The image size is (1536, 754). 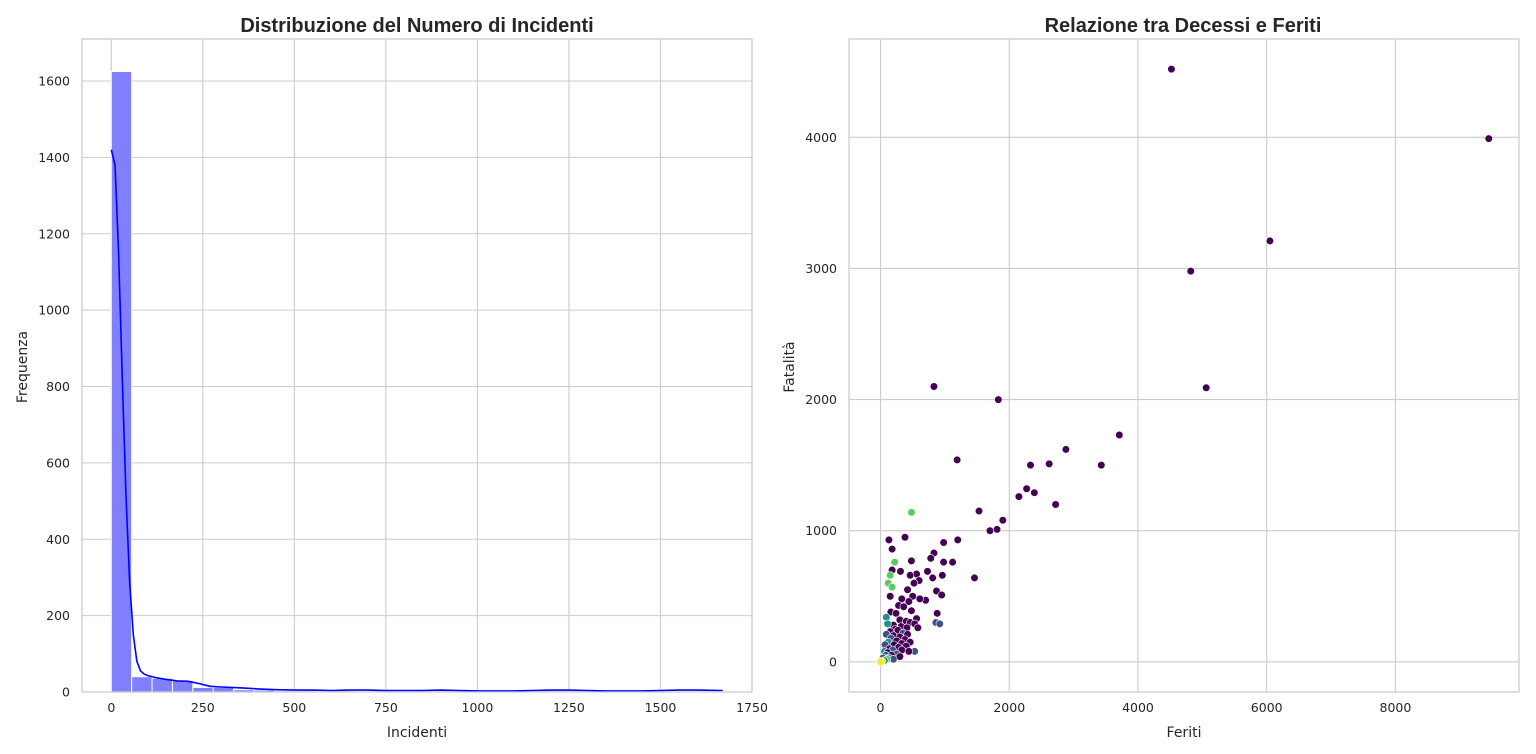 I want to click on histogram-y-ticks: 0 200 400 600 800 1000 1200 1400 1600, so click(x=54, y=387).